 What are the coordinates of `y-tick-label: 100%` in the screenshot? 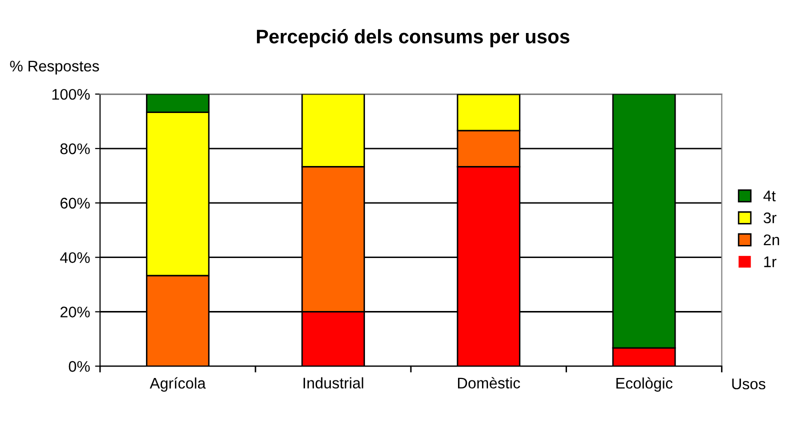 It's located at (71, 94).